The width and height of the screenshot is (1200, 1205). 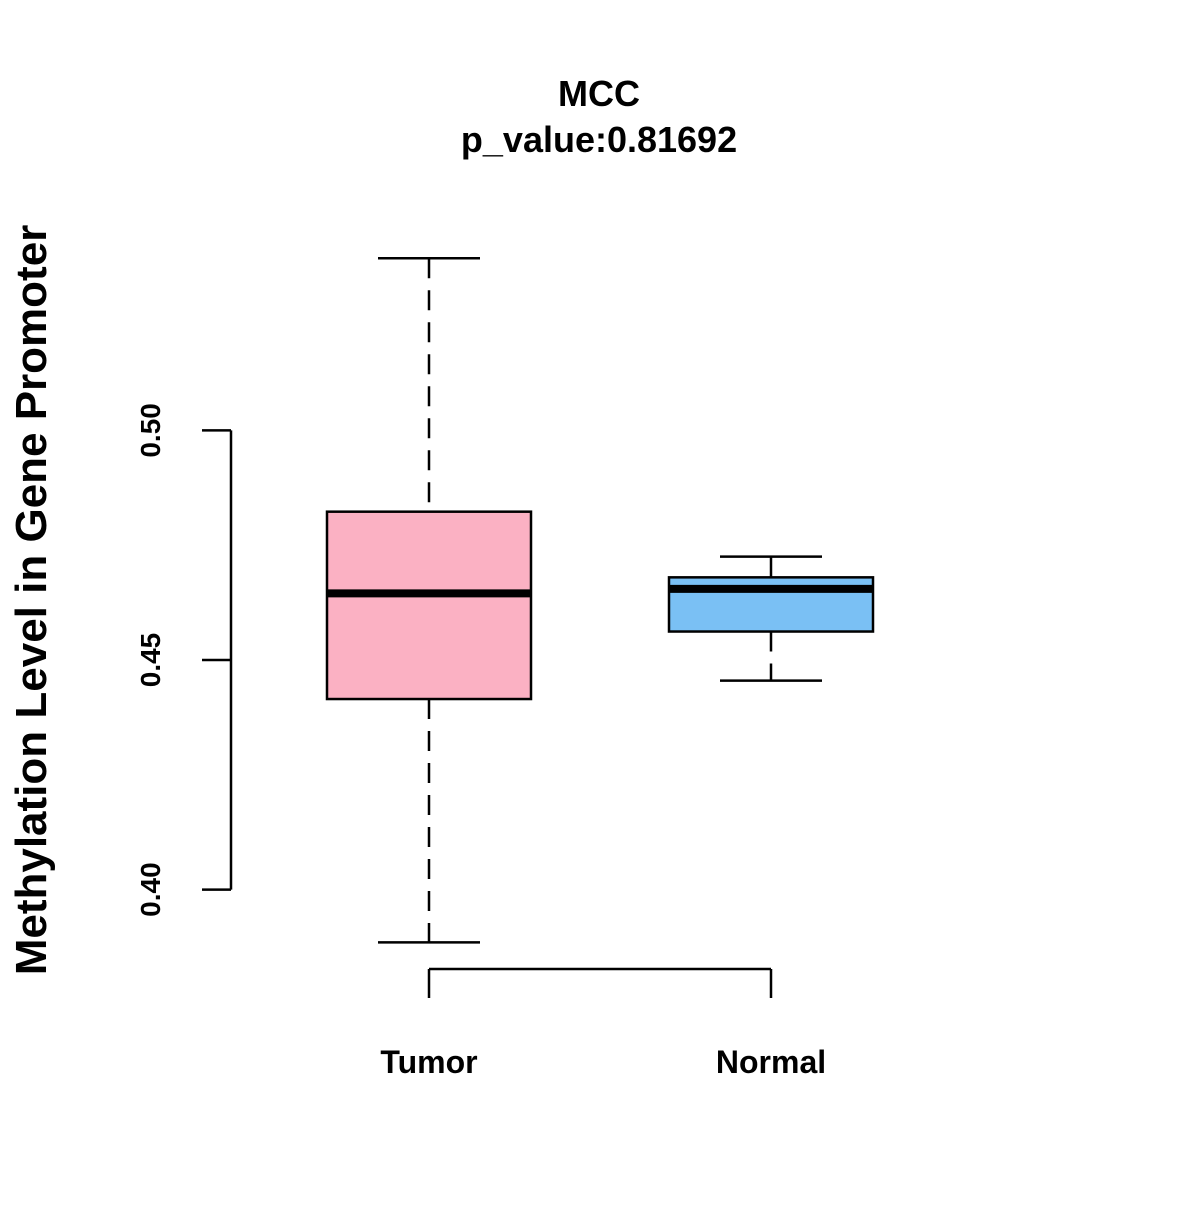 I want to click on y-axis: 0.40 0.45 0.50, so click(x=184, y=660).